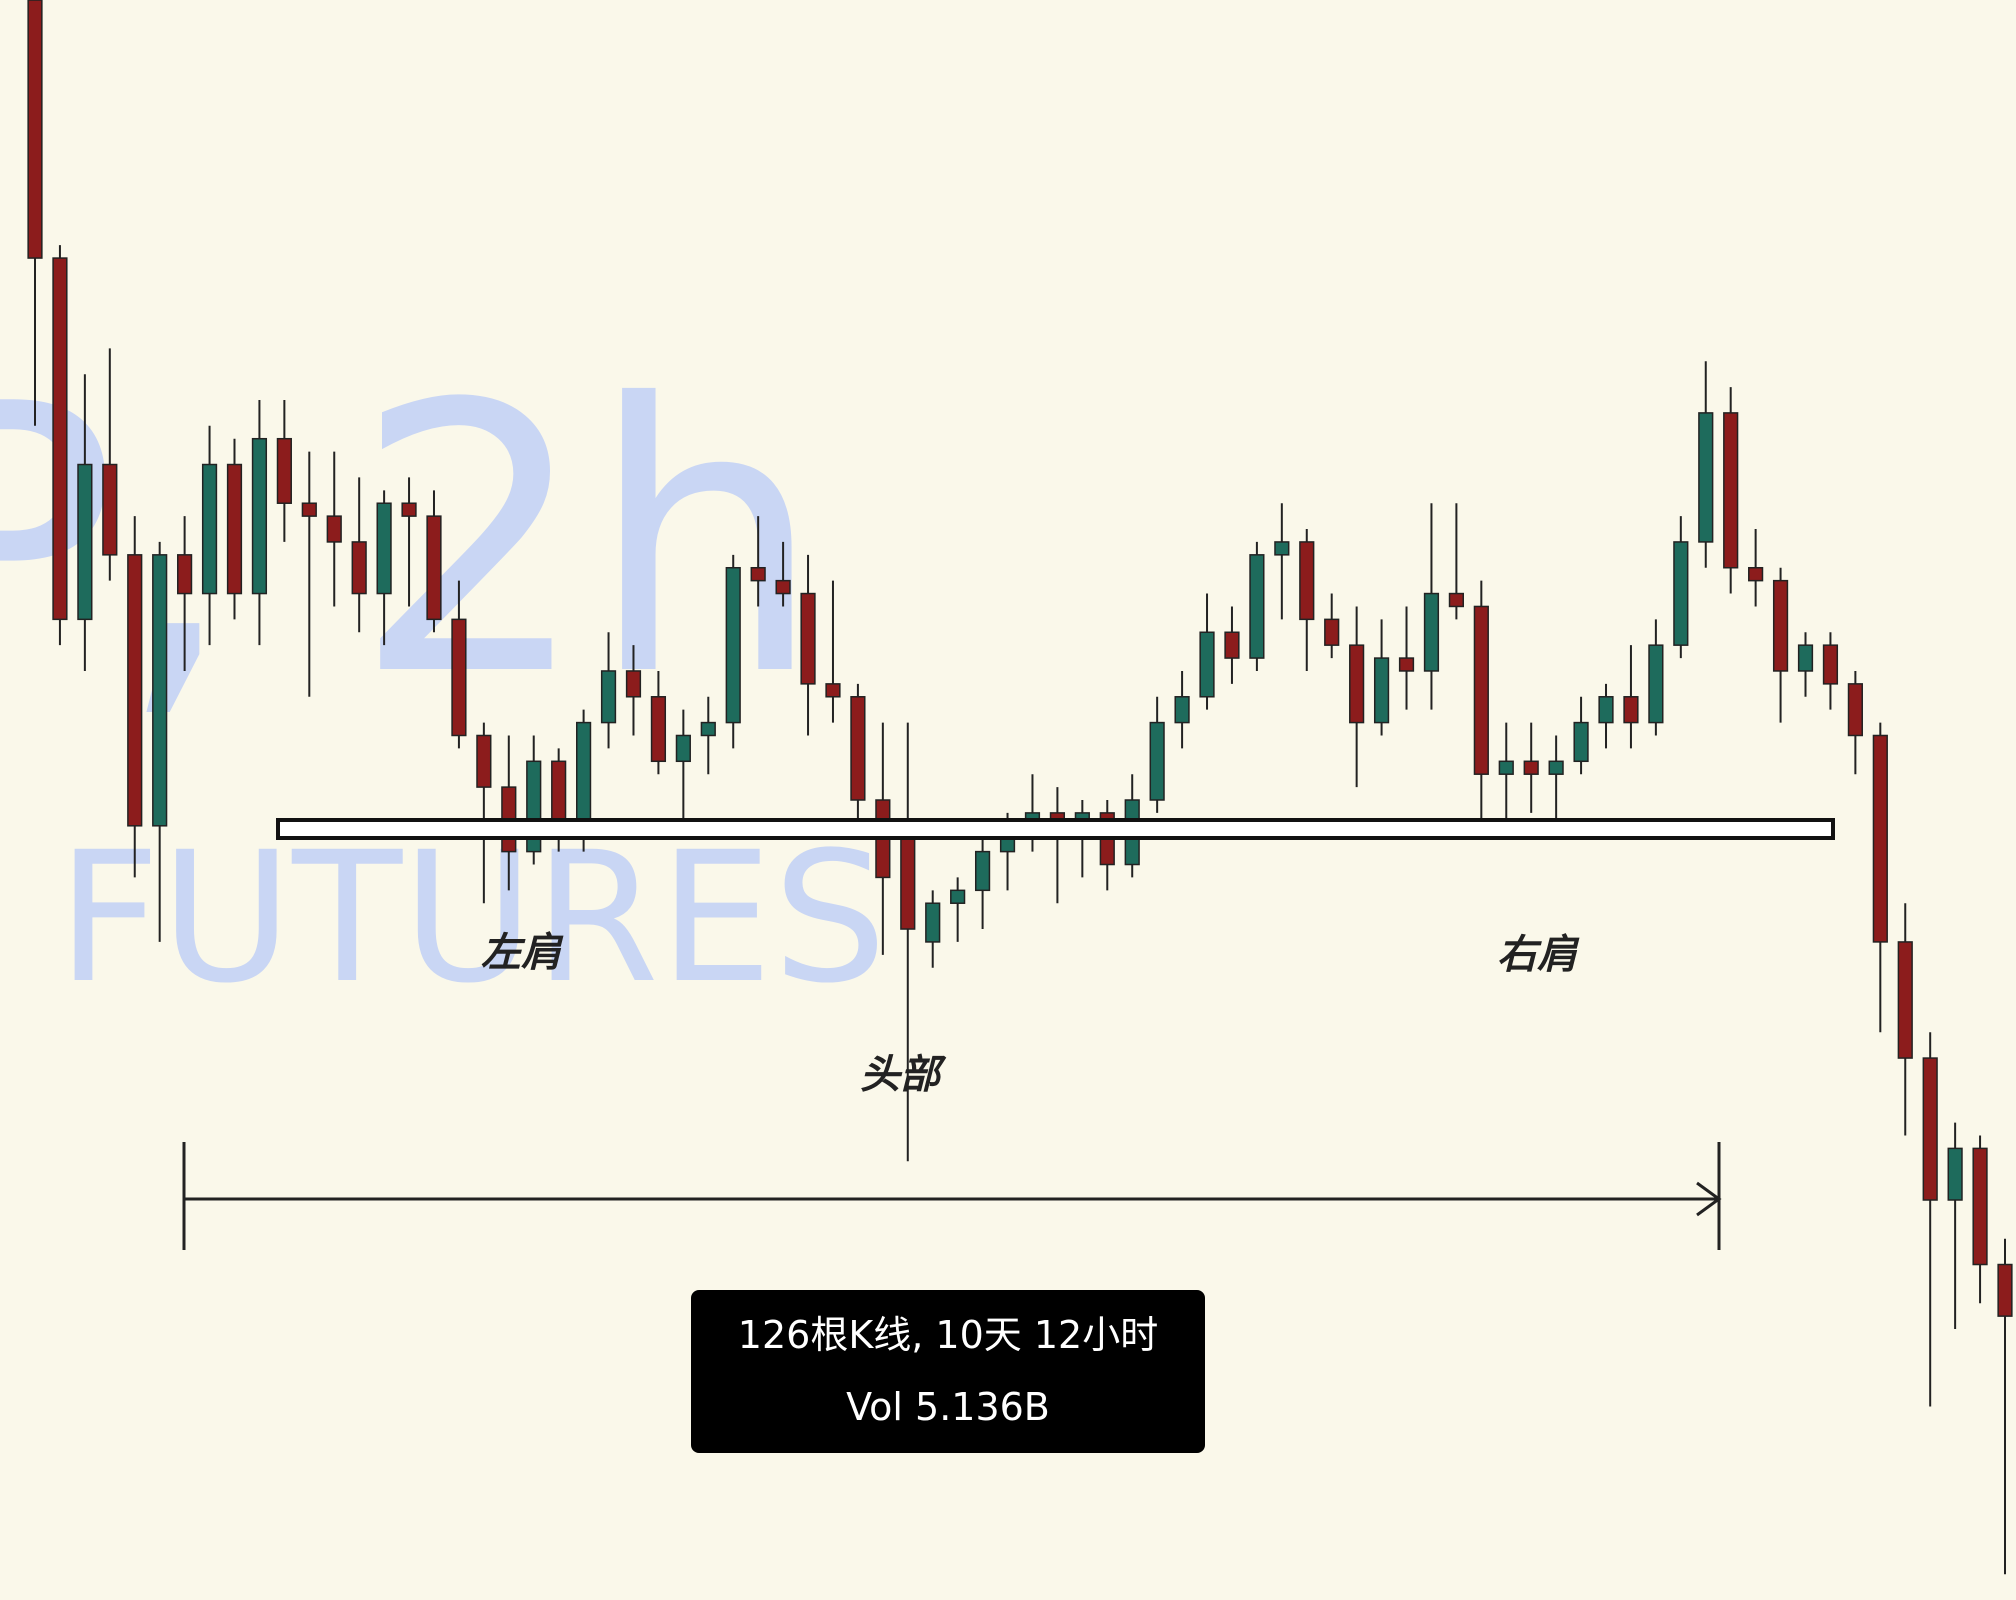  Describe the element at coordinates (948, 1407) in the screenshot. I see `measure-label: Vol 5.136B` at that location.